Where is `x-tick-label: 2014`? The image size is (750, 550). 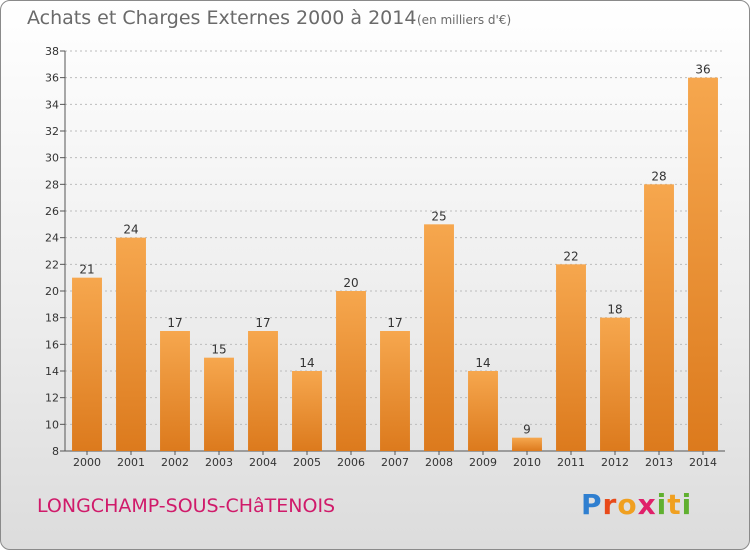
x-tick-label: 2014 is located at coordinates (703, 462).